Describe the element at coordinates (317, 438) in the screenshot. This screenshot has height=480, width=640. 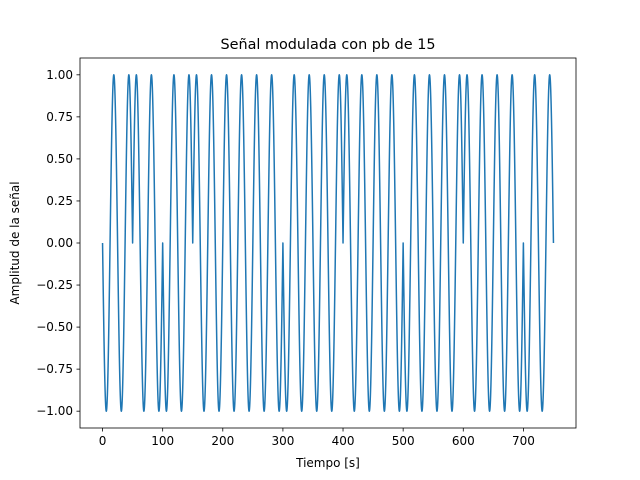
I see `x-axis: 0 100 200 300 400 500 600 700` at that location.